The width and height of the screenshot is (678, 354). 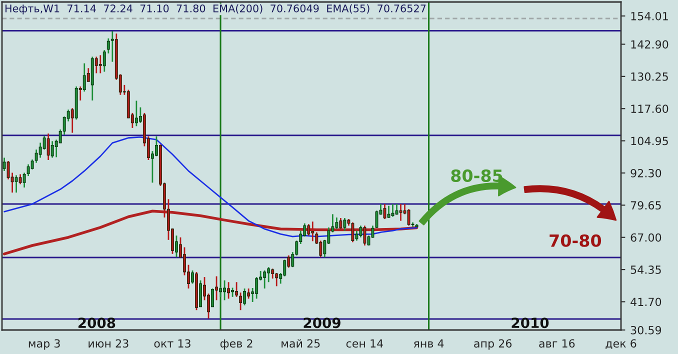 I want to click on y-tick-label: 154.01, so click(x=649, y=16).